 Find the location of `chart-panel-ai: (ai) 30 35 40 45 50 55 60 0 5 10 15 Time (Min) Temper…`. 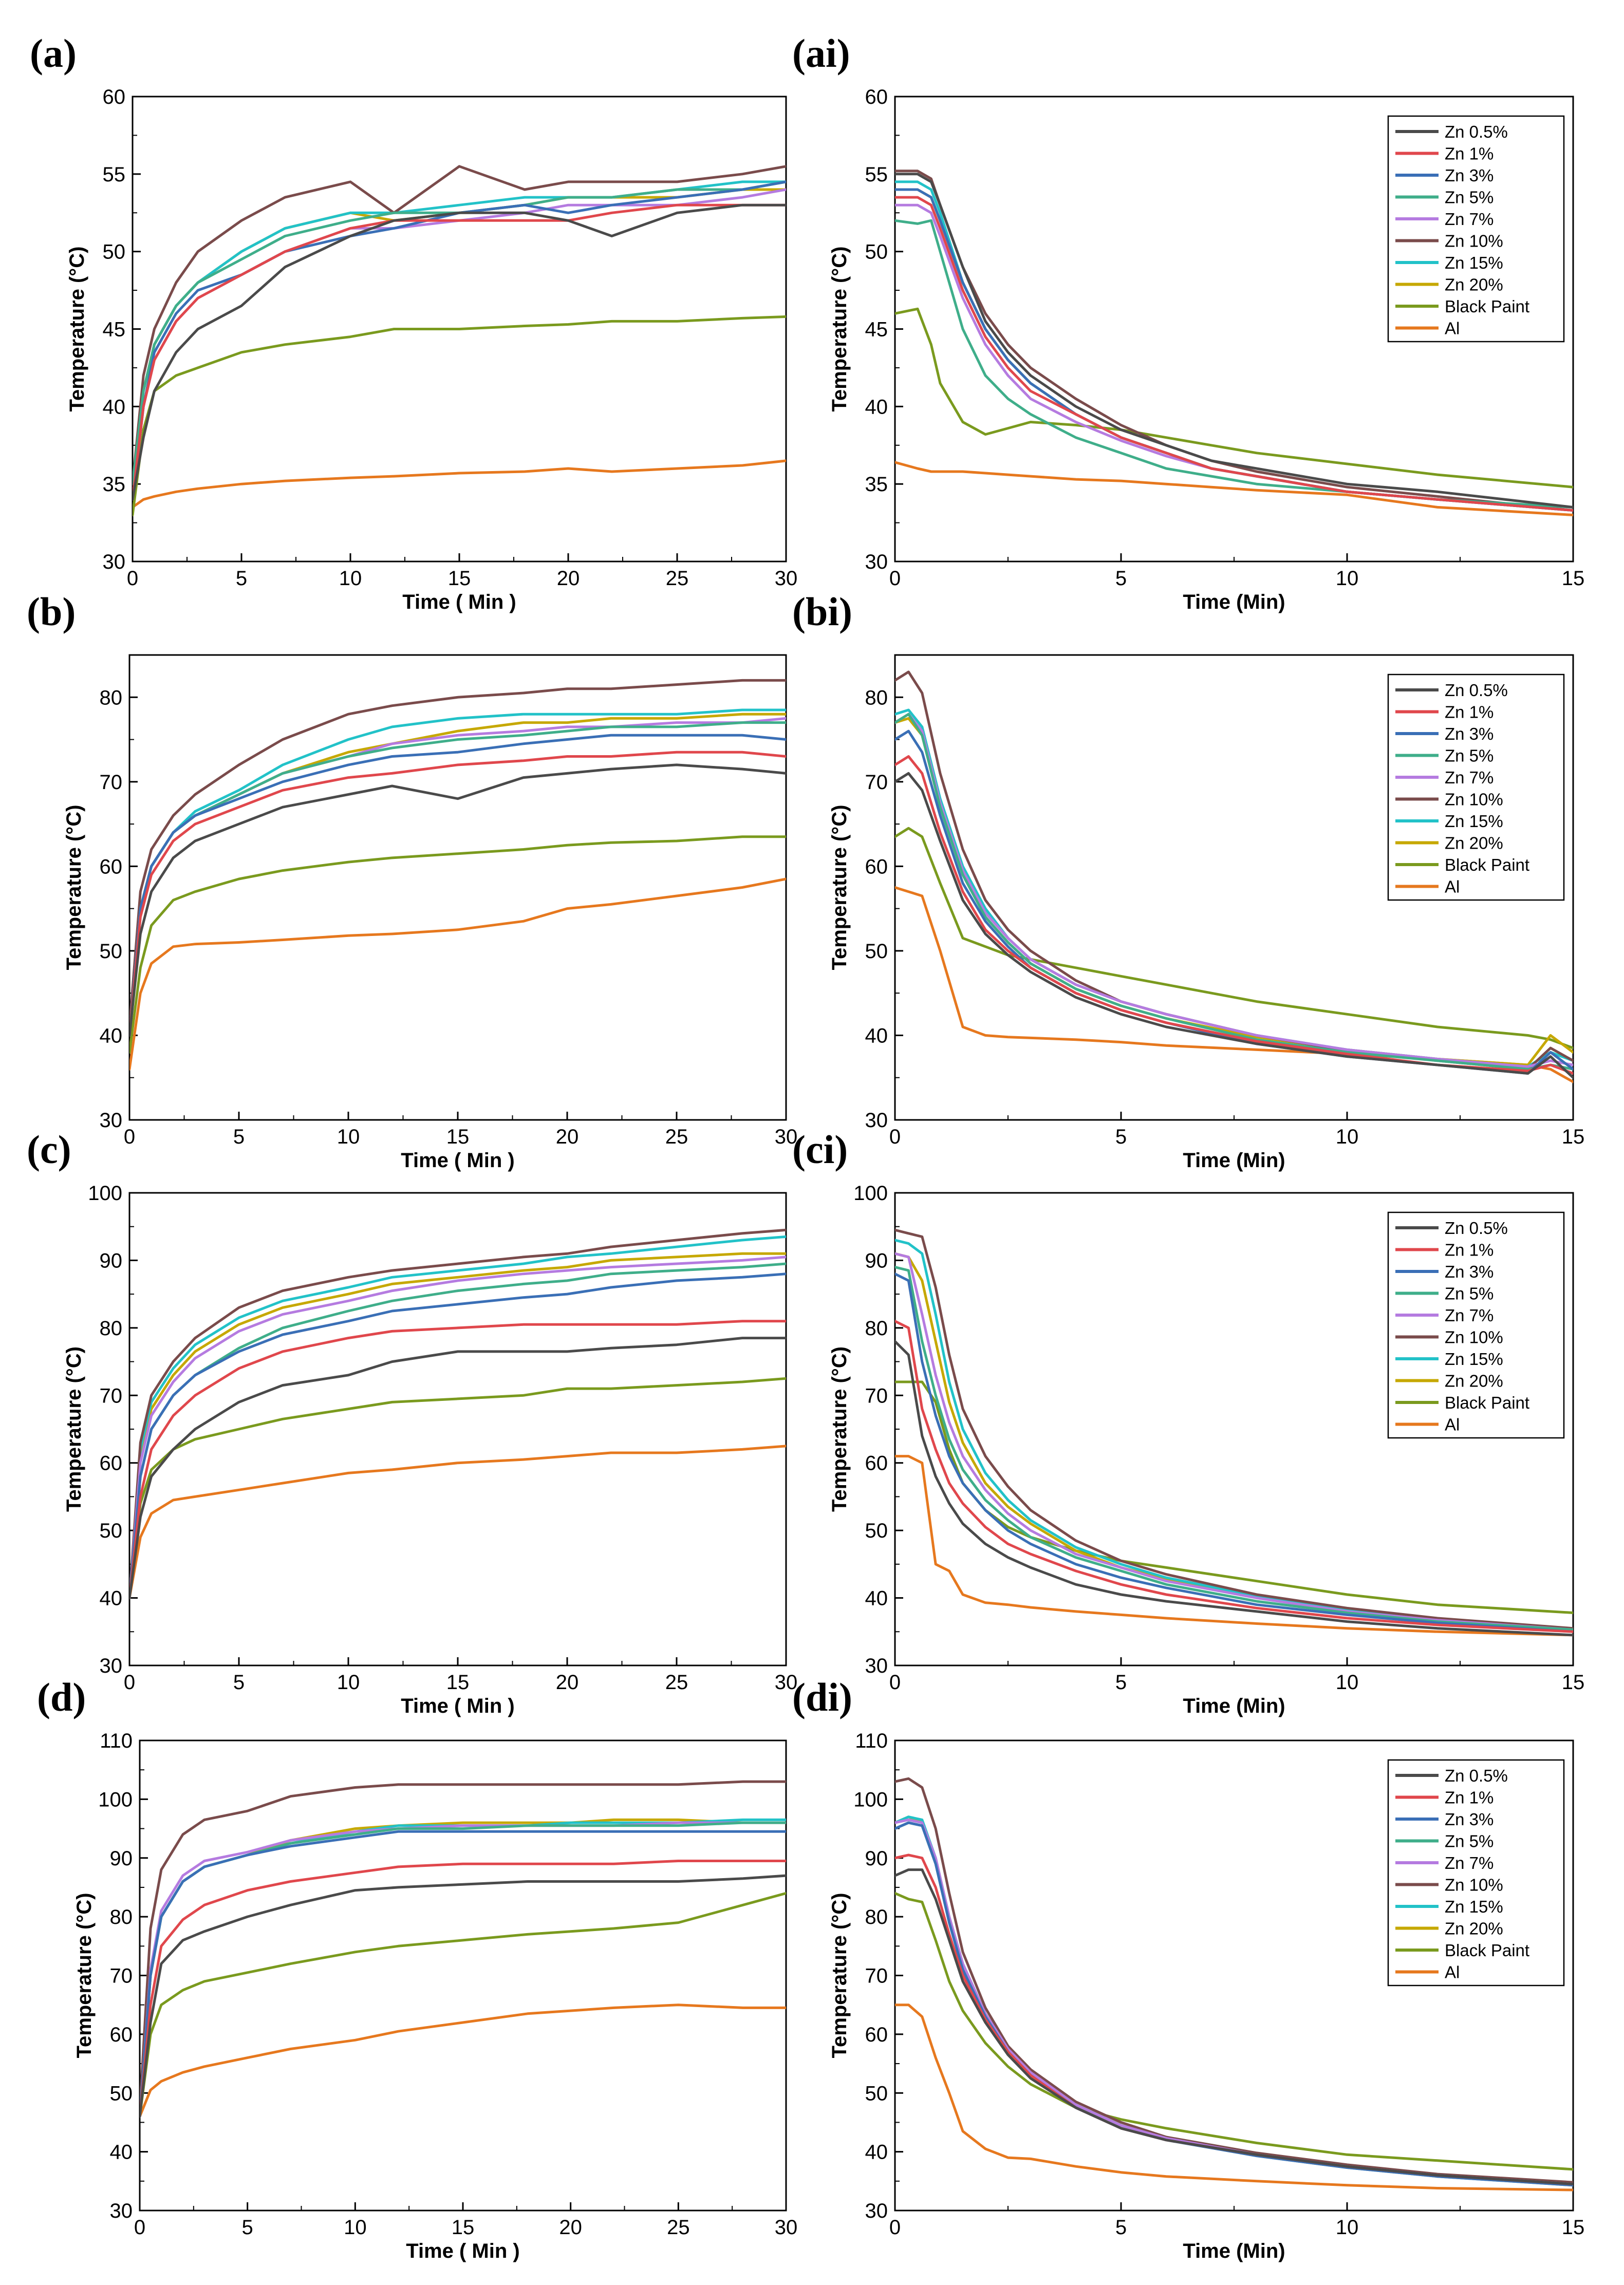

chart-panel-ai: (ai) 30 35 40 45 50 55 60 0 5 10 15 Time (Min) Temper… is located at coordinates (1188, 322).